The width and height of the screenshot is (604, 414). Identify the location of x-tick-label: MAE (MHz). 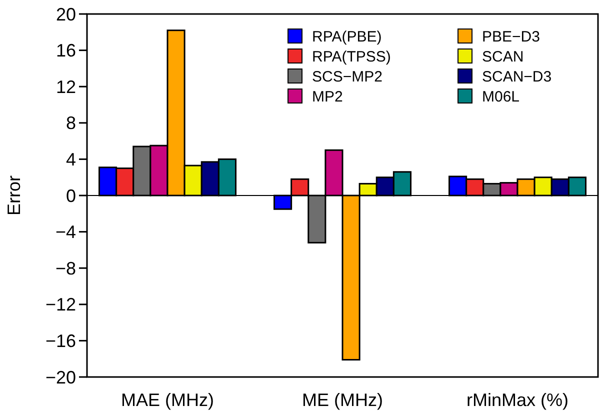
(167, 400).